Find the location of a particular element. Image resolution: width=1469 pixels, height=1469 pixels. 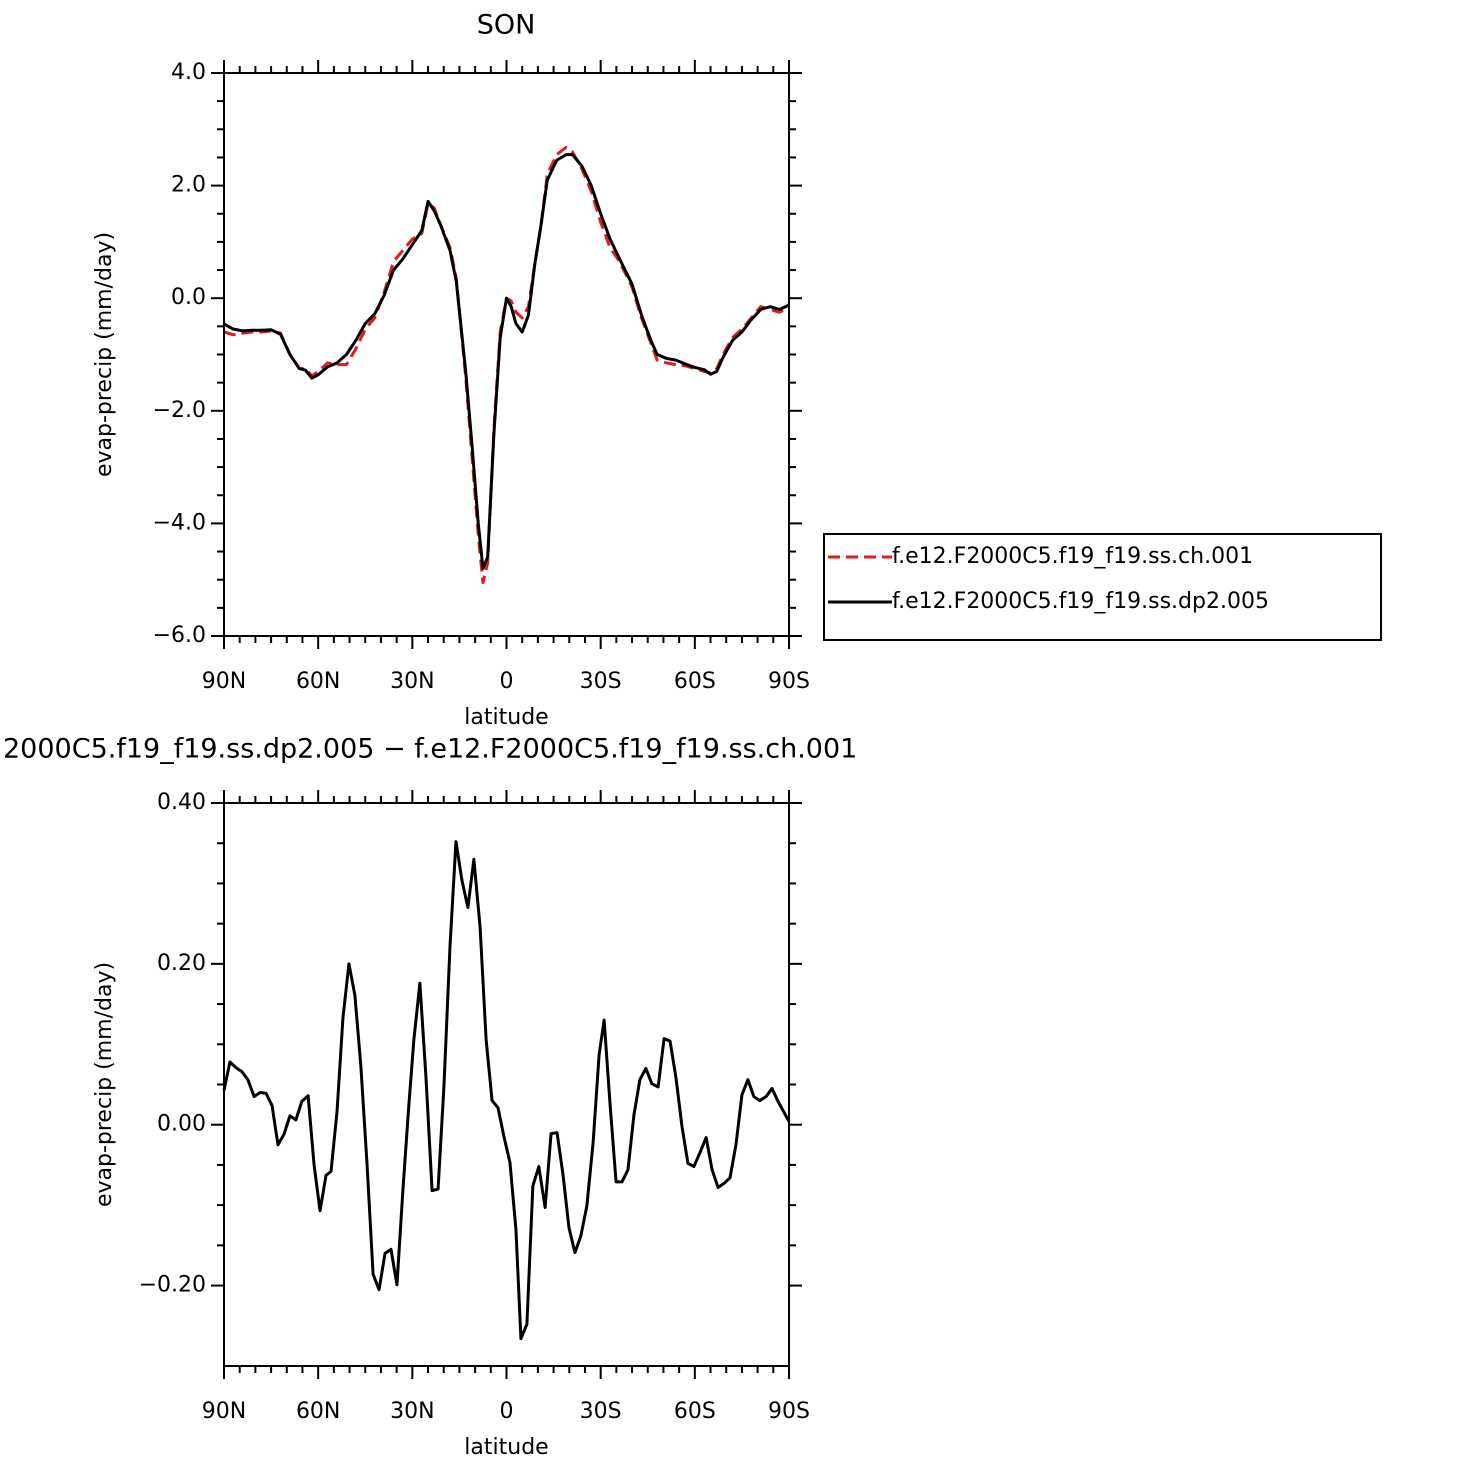

y-tick-label: 0.0 is located at coordinates (188, 297).